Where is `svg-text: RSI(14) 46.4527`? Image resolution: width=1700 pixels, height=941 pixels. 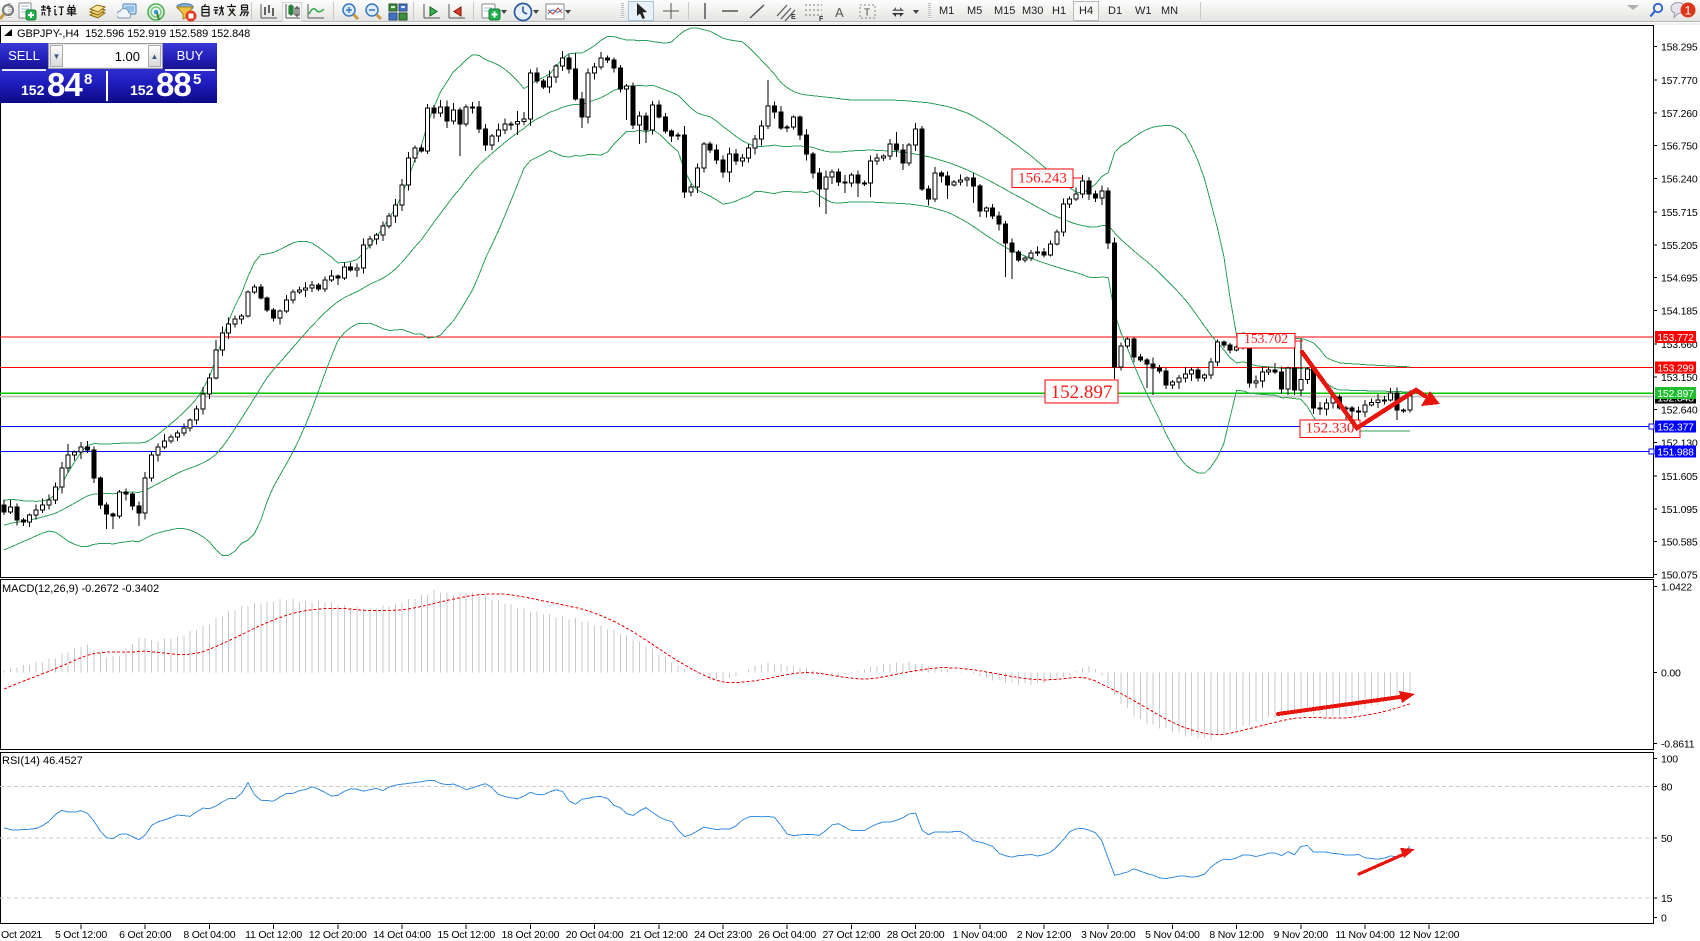 svg-text: RSI(14) 46.4527 is located at coordinates (42, 761).